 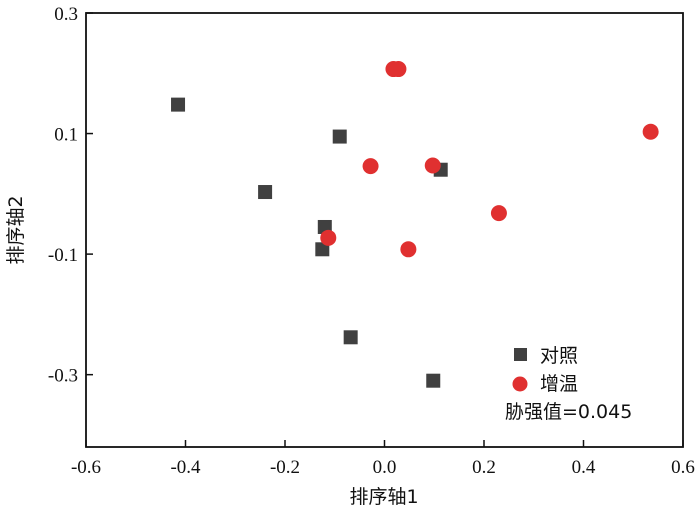 I want to click on x-tick-label: -0.4, so click(x=185, y=467).